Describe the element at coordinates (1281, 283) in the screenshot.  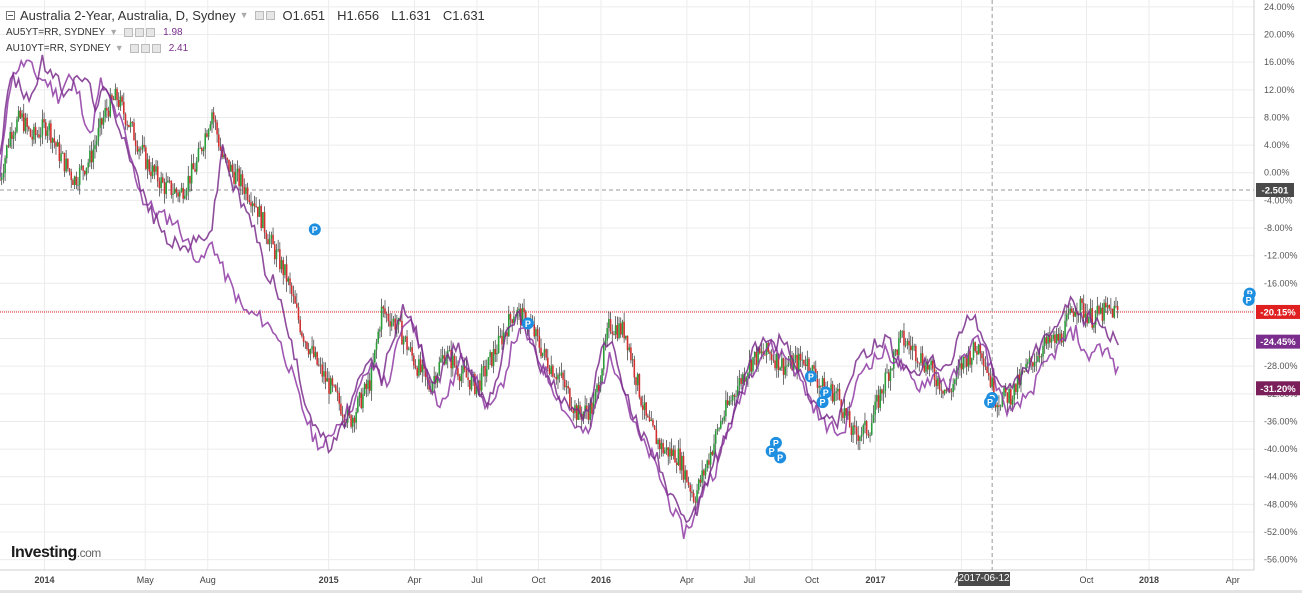
I see `y-tick-label: -16.00%` at that location.